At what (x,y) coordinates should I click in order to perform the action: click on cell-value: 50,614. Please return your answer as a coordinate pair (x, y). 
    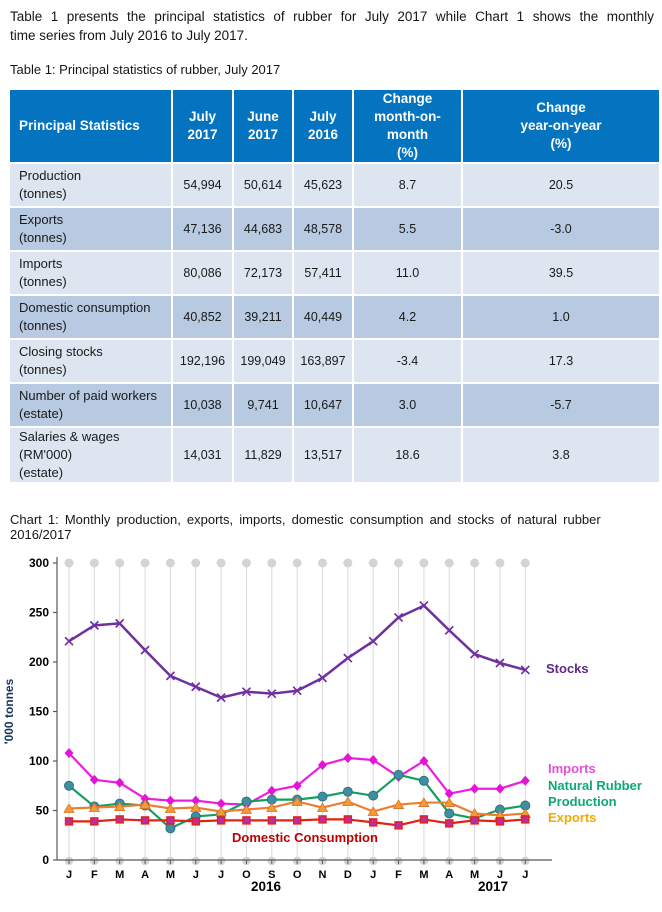
    Looking at the image, I should click on (263, 185).